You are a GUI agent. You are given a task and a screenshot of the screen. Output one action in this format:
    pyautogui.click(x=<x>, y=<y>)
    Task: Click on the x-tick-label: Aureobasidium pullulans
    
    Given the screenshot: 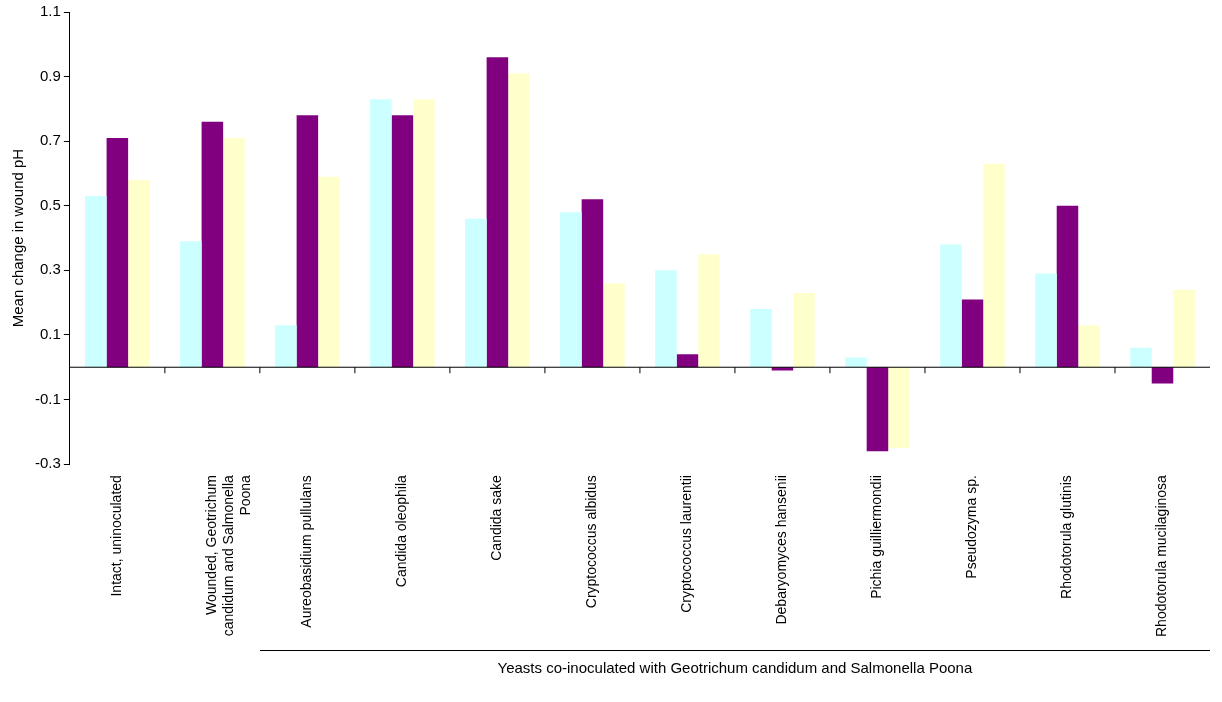 What is the action you would take?
    pyautogui.click(x=306, y=551)
    